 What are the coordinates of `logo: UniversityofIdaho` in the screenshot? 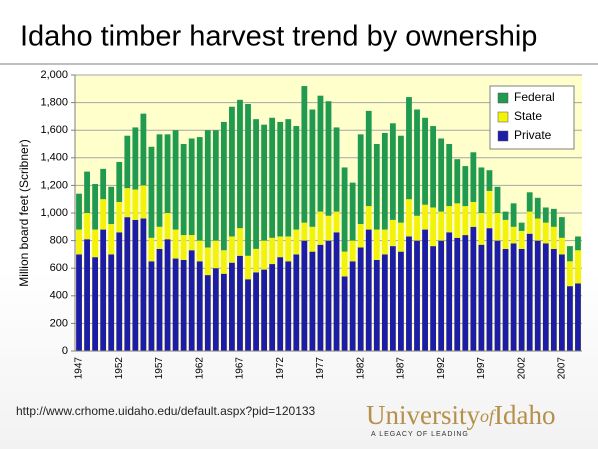 It's located at (461, 415).